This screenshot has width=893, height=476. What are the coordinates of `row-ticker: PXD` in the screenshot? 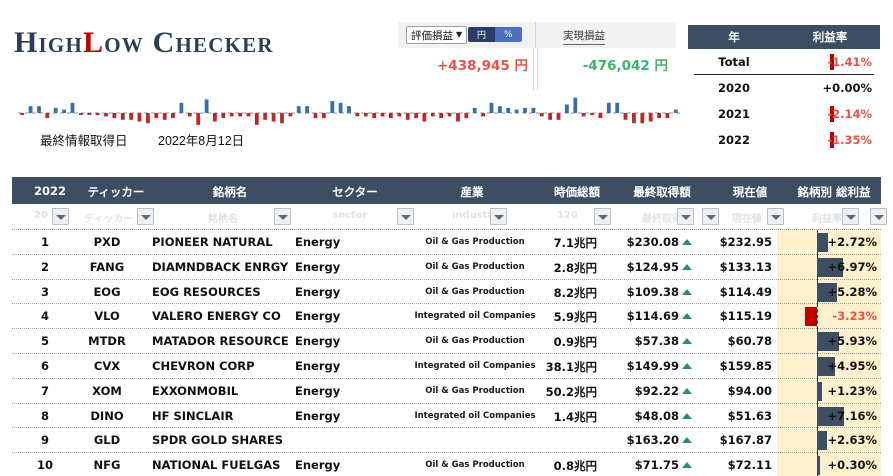 It's located at (107, 242).